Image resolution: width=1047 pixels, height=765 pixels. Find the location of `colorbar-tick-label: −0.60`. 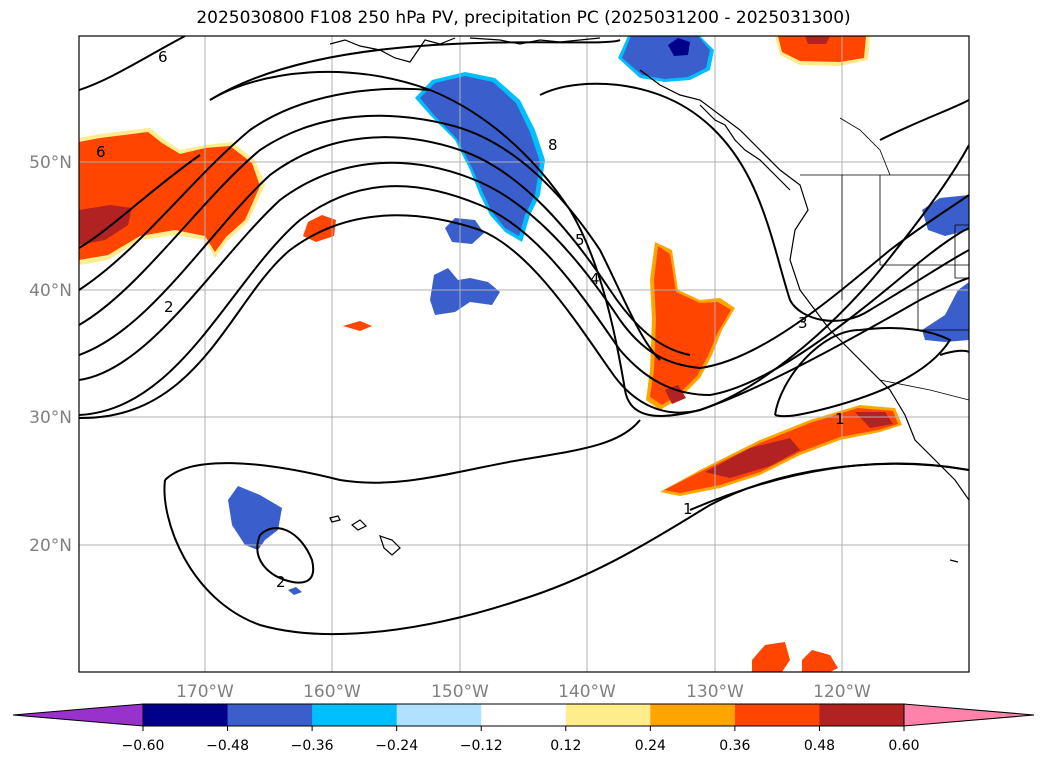

colorbar-tick-label: −0.60 is located at coordinates (143, 746).